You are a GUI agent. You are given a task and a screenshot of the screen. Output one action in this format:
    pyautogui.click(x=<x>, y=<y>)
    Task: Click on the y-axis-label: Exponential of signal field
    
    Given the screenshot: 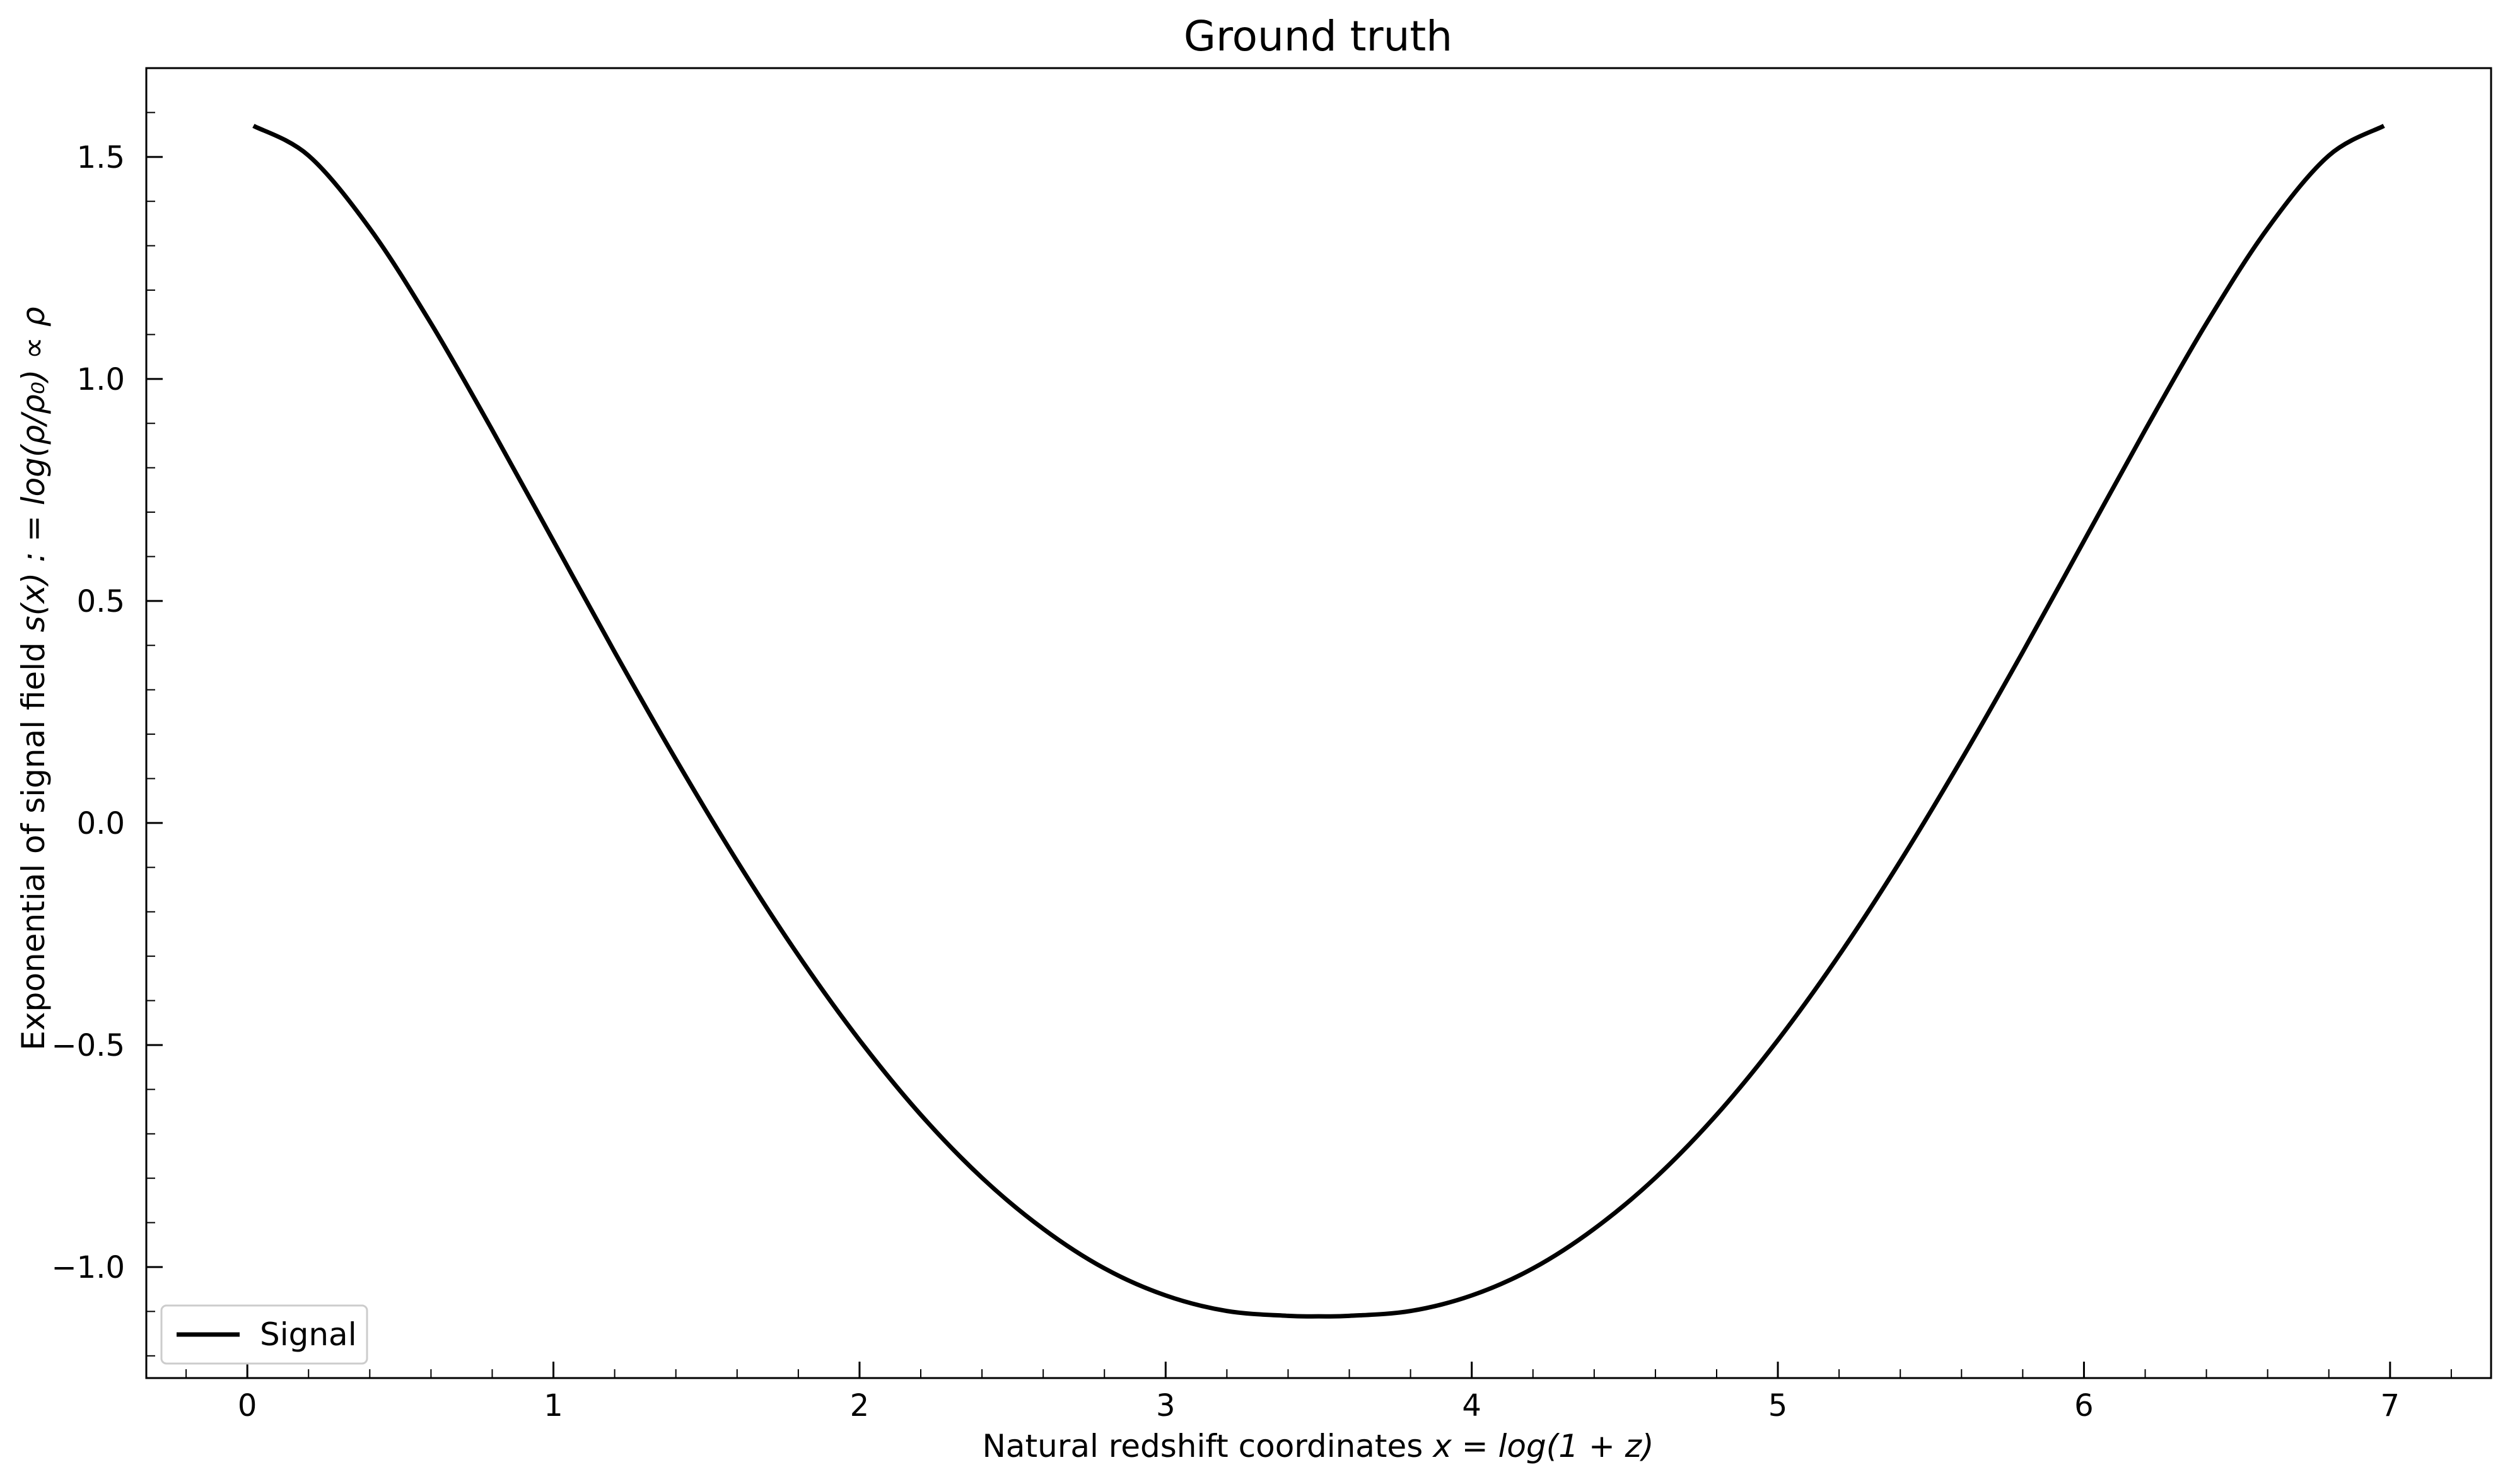 What is the action you would take?
    pyautogui.click(x=33, y=846)
    